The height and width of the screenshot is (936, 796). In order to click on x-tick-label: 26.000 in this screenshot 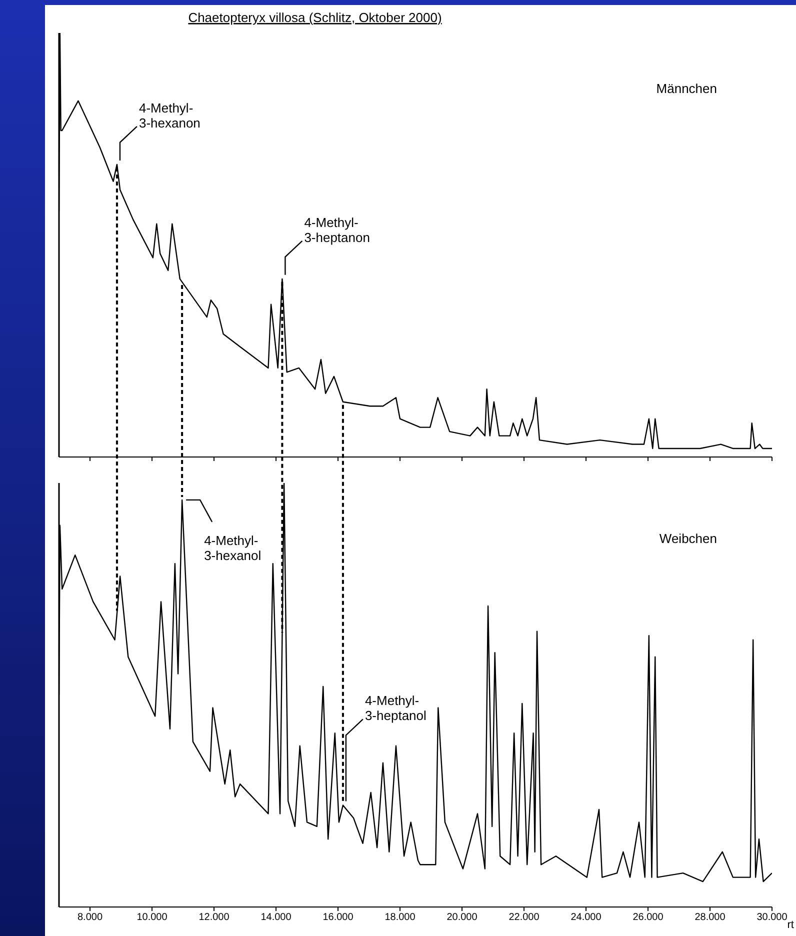, I will do `click(648, 918)`.